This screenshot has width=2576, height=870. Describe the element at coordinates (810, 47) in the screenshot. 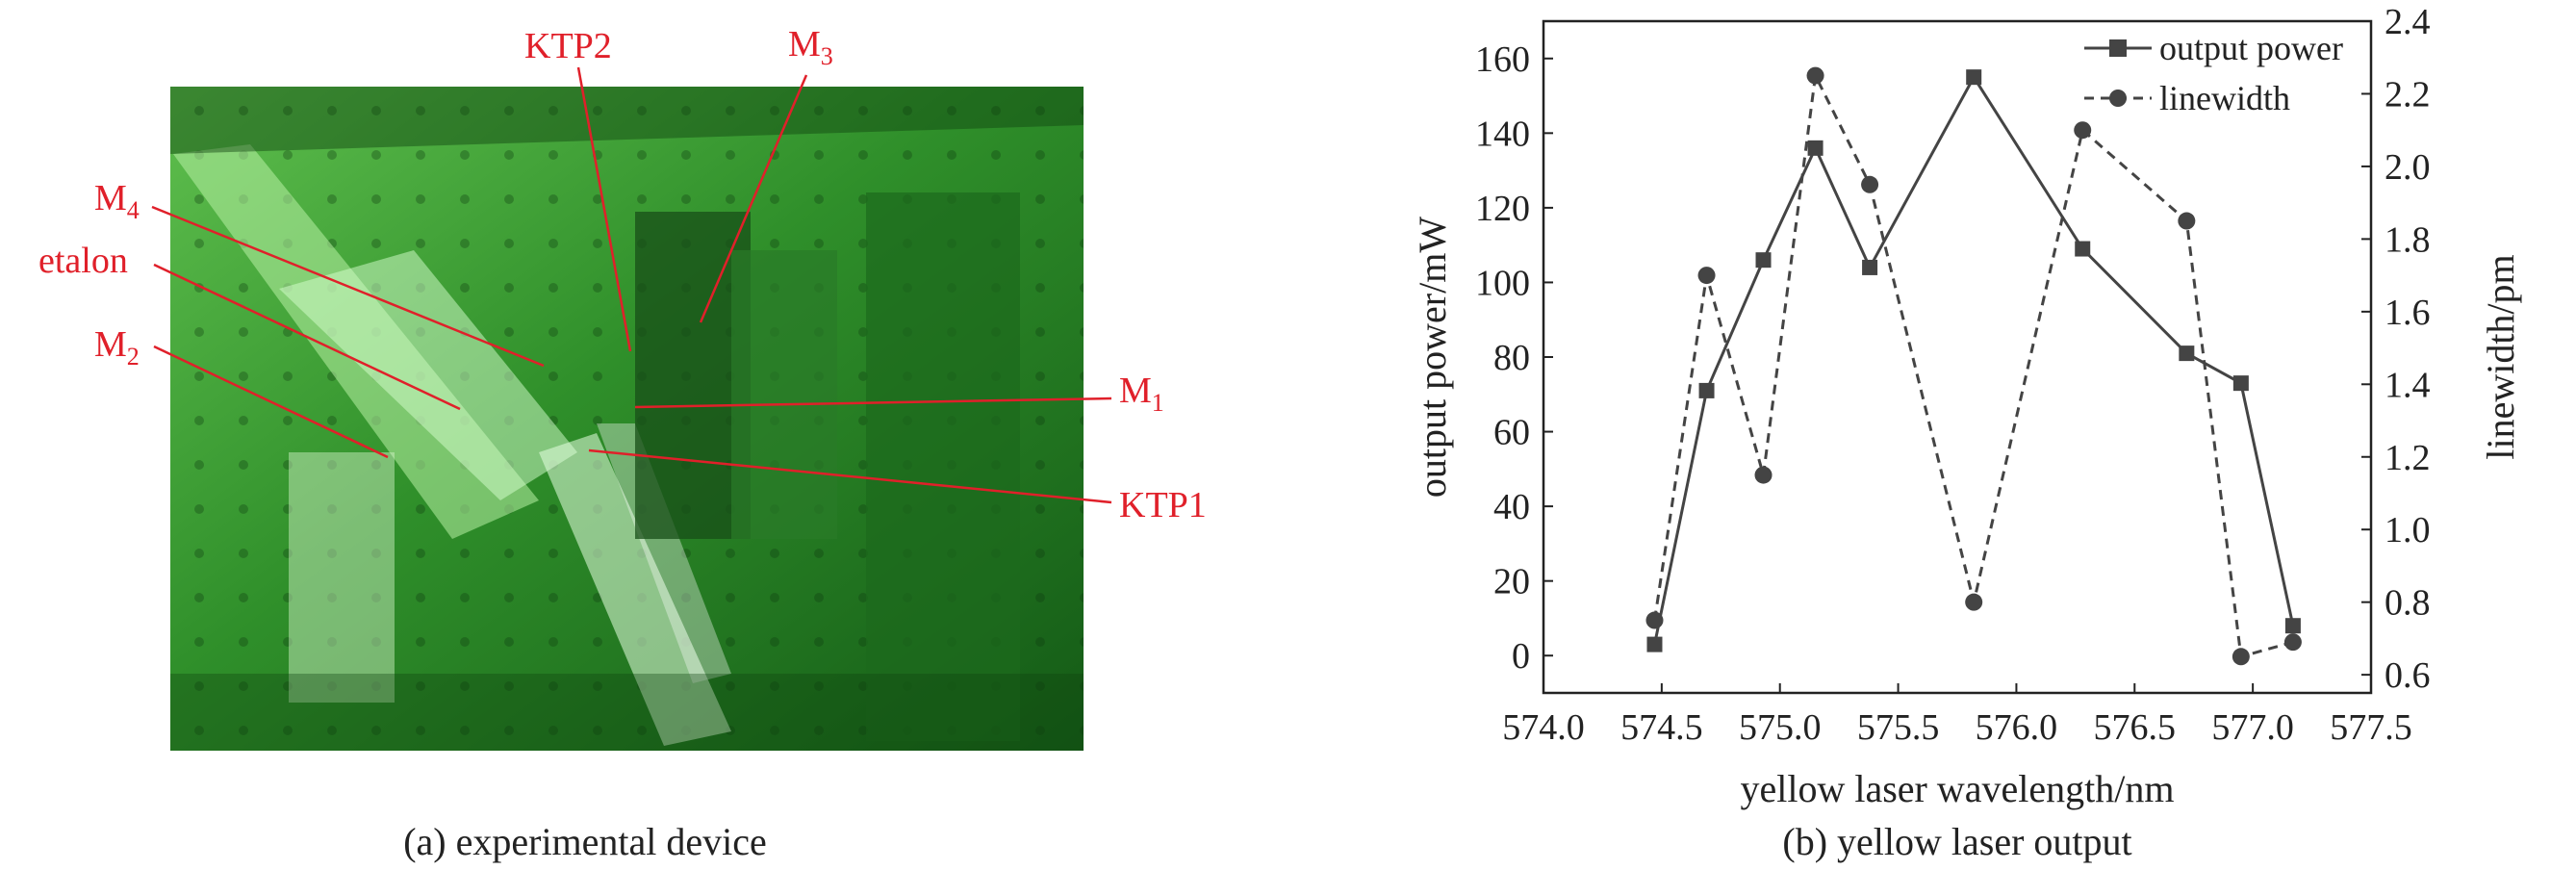

I see `label-m3: M3` at that location.